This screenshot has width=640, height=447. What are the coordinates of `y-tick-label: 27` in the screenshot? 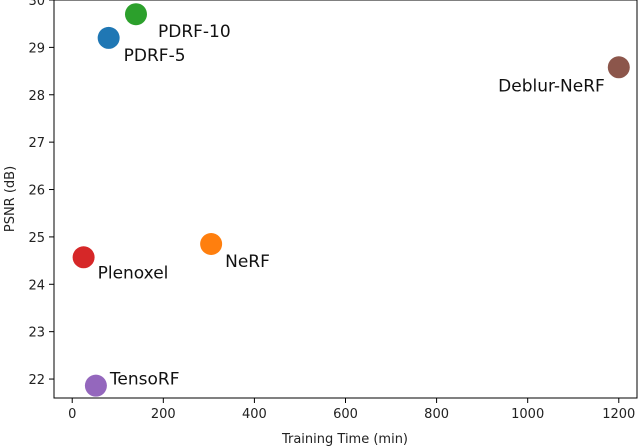 It's located at (36, 143).